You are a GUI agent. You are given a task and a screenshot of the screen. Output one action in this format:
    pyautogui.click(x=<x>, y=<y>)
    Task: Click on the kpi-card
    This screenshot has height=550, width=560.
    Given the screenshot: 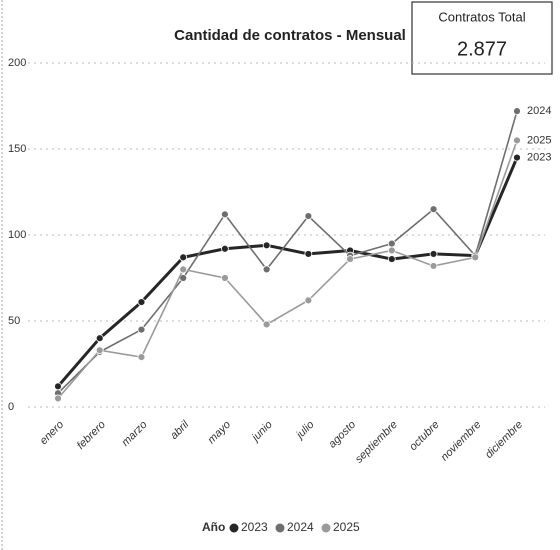 What is the action you would take?
    pyautogui.click(x=482, y=38)
    